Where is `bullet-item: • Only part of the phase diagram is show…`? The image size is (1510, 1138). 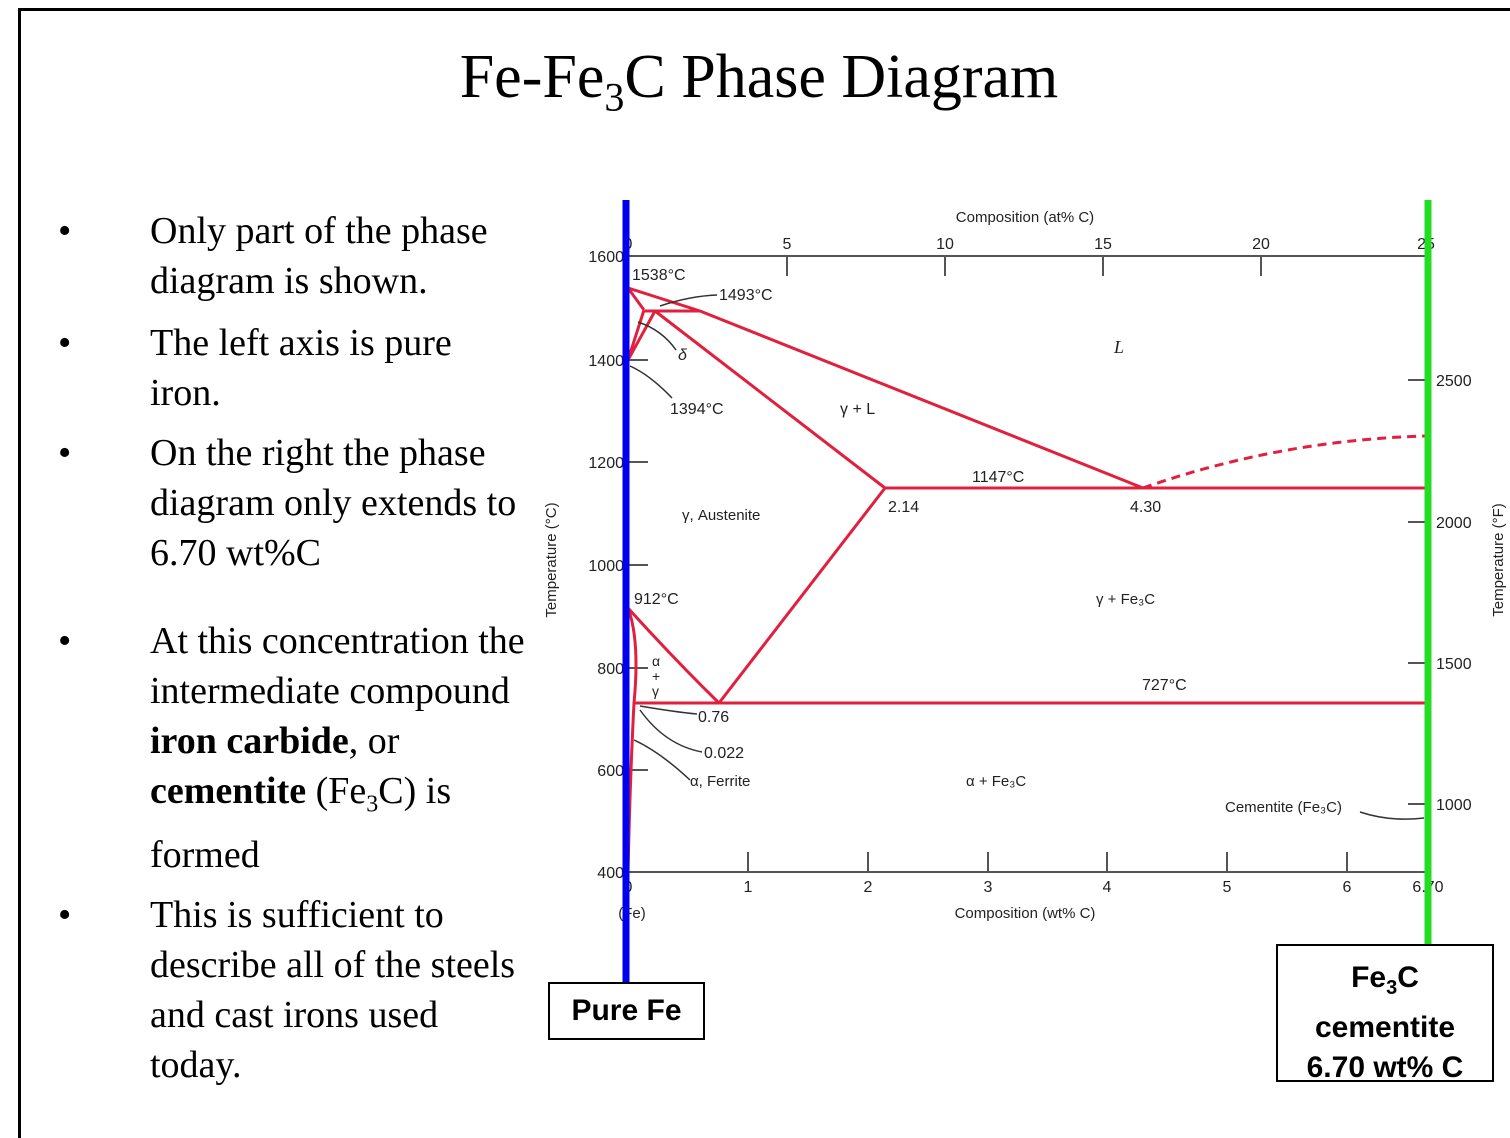 bullet-item: • Only part of the phase diagram is show… is located at coordinates (293, 256).